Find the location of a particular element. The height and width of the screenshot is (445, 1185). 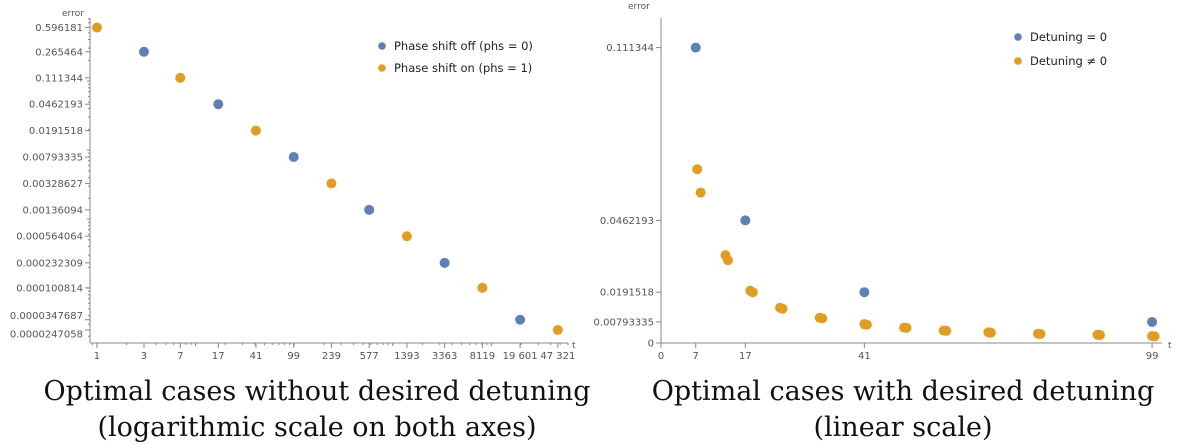

y-tick-label: 0.00328627 is located at coordinates (53, 184).